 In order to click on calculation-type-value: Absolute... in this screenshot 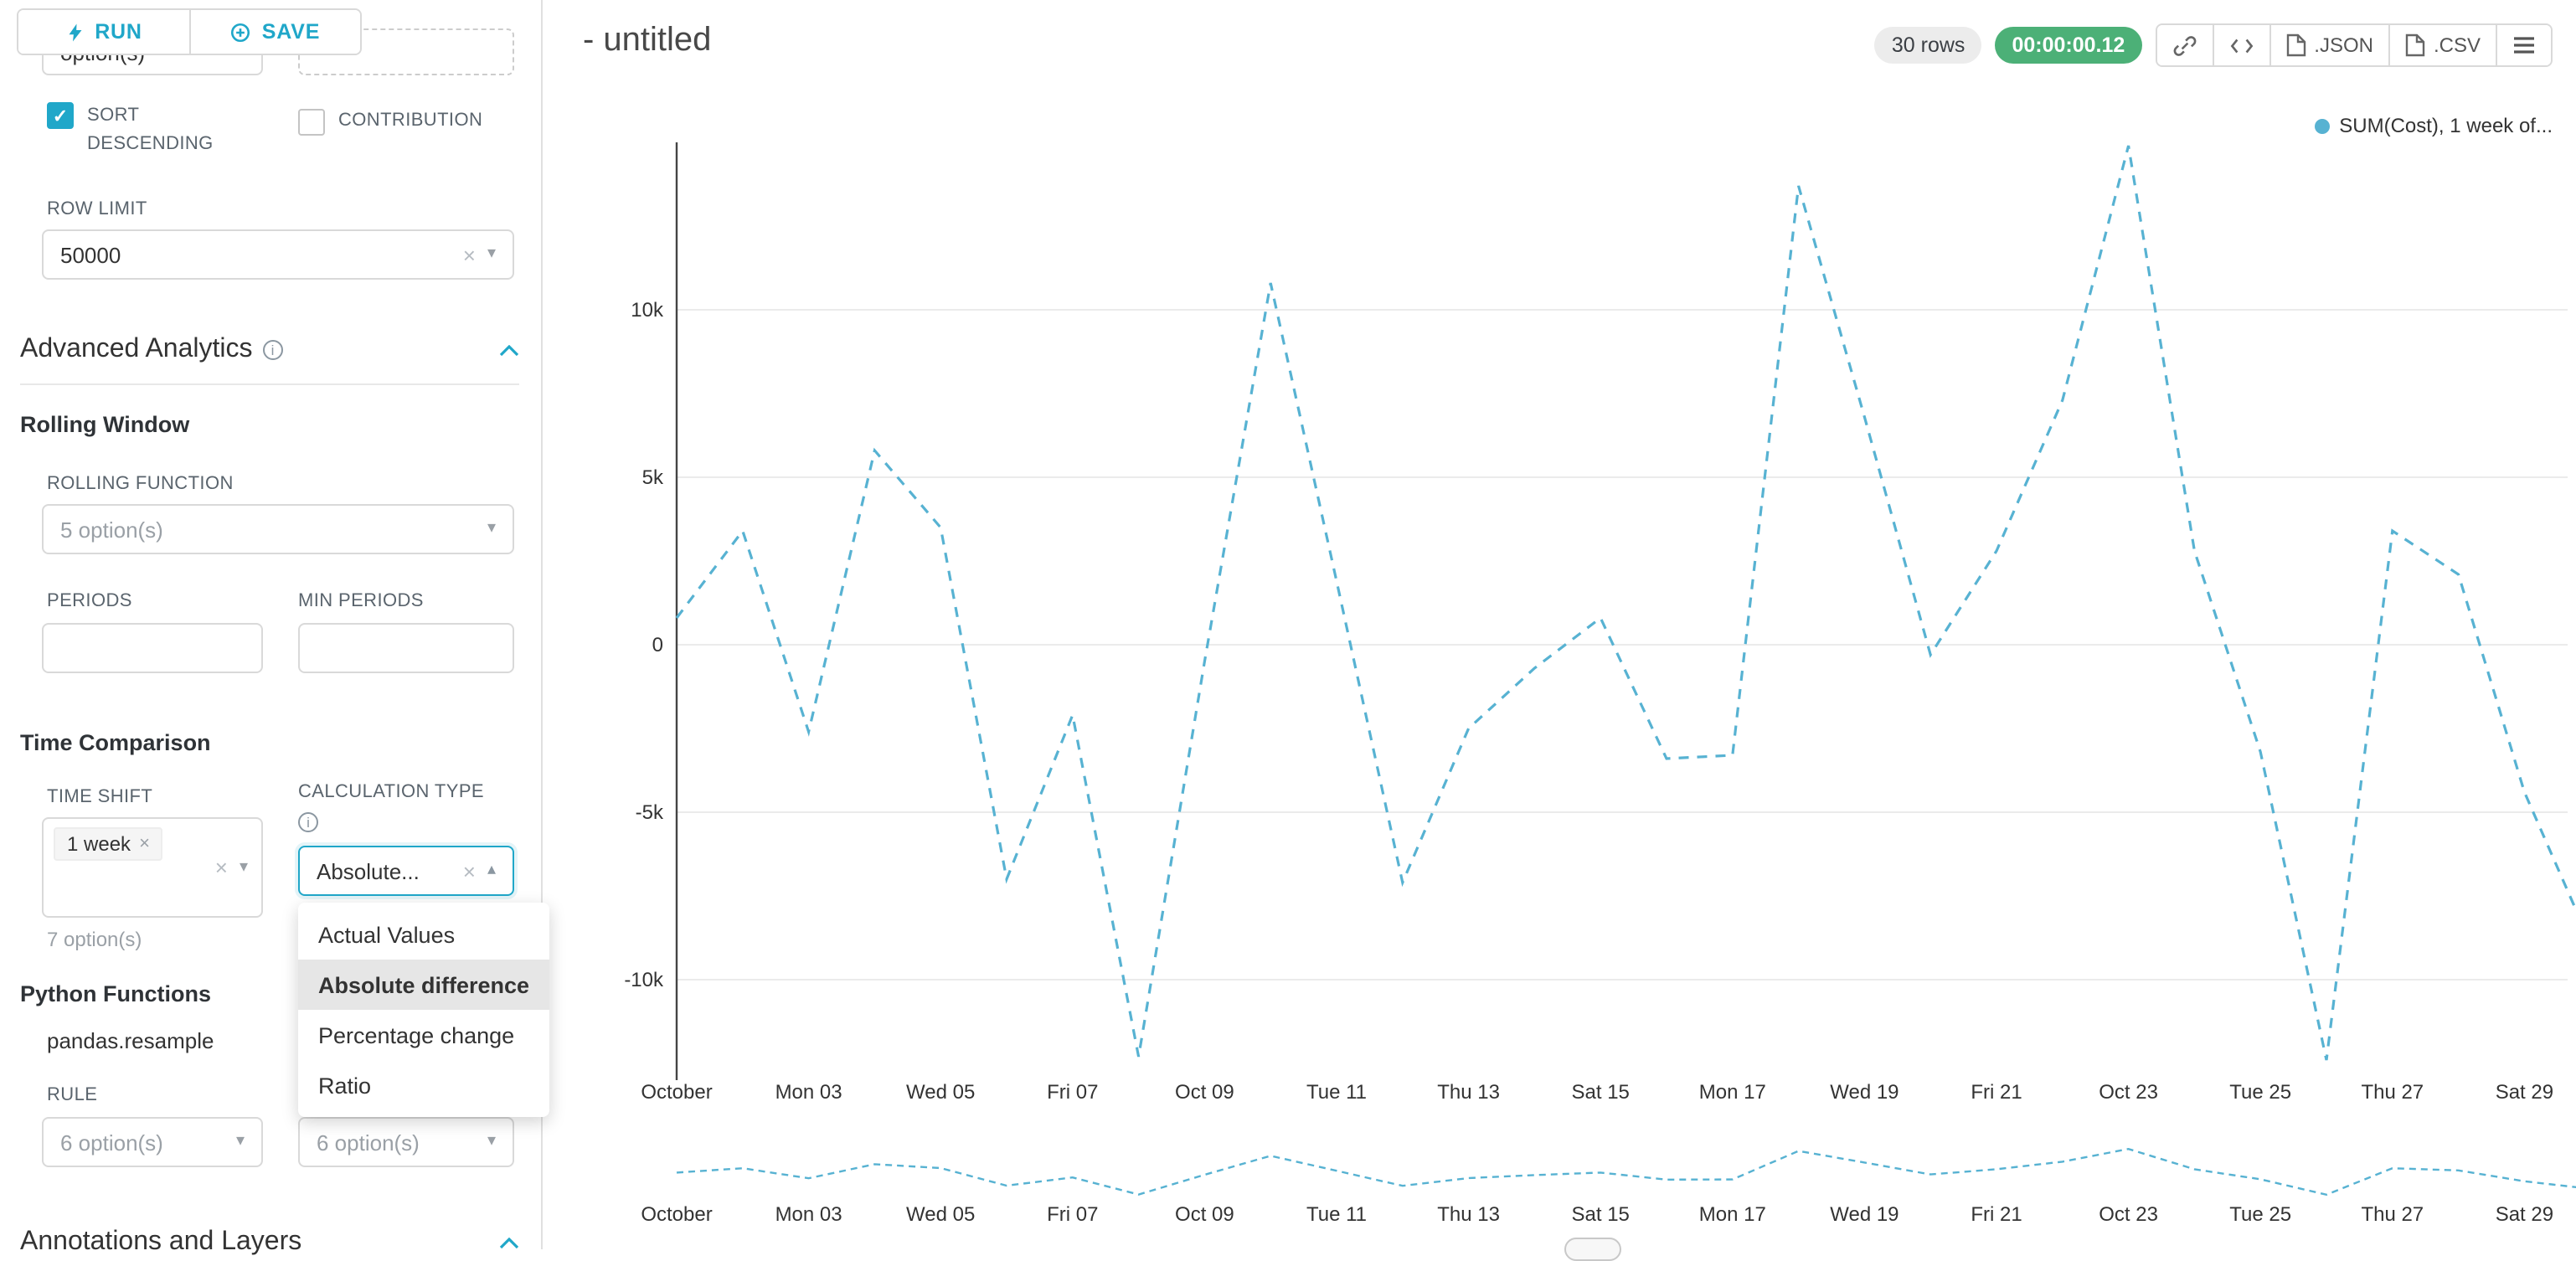, I will do `click(368, 870)`.